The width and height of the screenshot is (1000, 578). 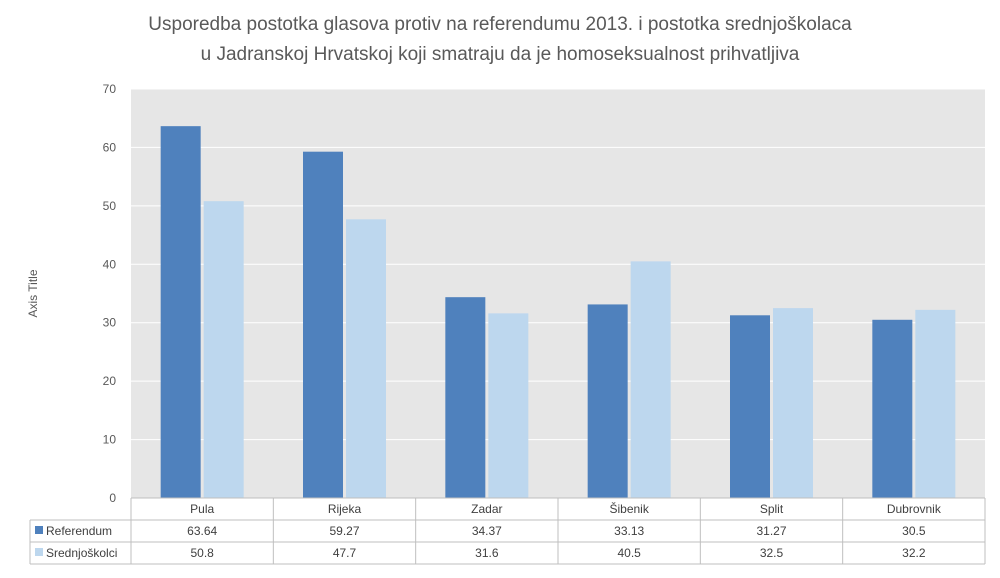 I want to click on data-table-value: 32.2, so click(x=914, y=553).